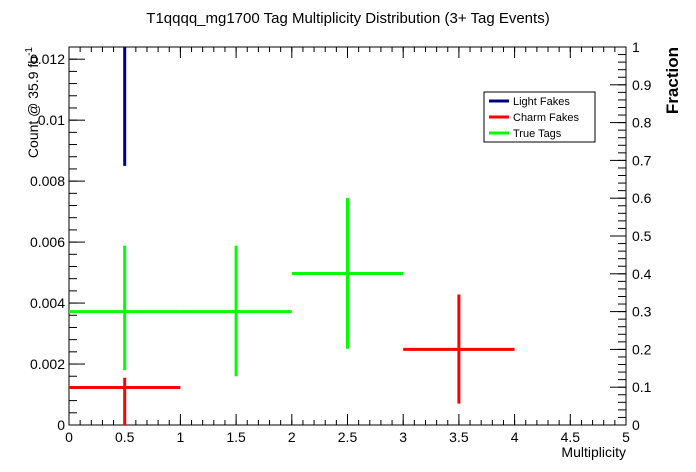 This screenshot has width=696, height=472. I want to click on x-axis-label: Multiplicity, so click(593, 452).